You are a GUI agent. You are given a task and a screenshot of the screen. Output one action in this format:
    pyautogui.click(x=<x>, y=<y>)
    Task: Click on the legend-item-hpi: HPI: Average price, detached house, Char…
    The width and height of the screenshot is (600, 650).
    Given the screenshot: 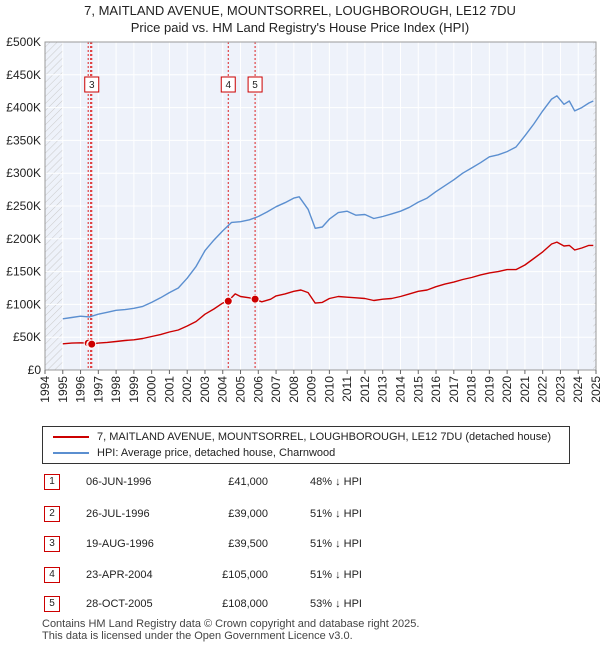 What is the action you would take?
    pyautogui.click(x=194, y=453)
    